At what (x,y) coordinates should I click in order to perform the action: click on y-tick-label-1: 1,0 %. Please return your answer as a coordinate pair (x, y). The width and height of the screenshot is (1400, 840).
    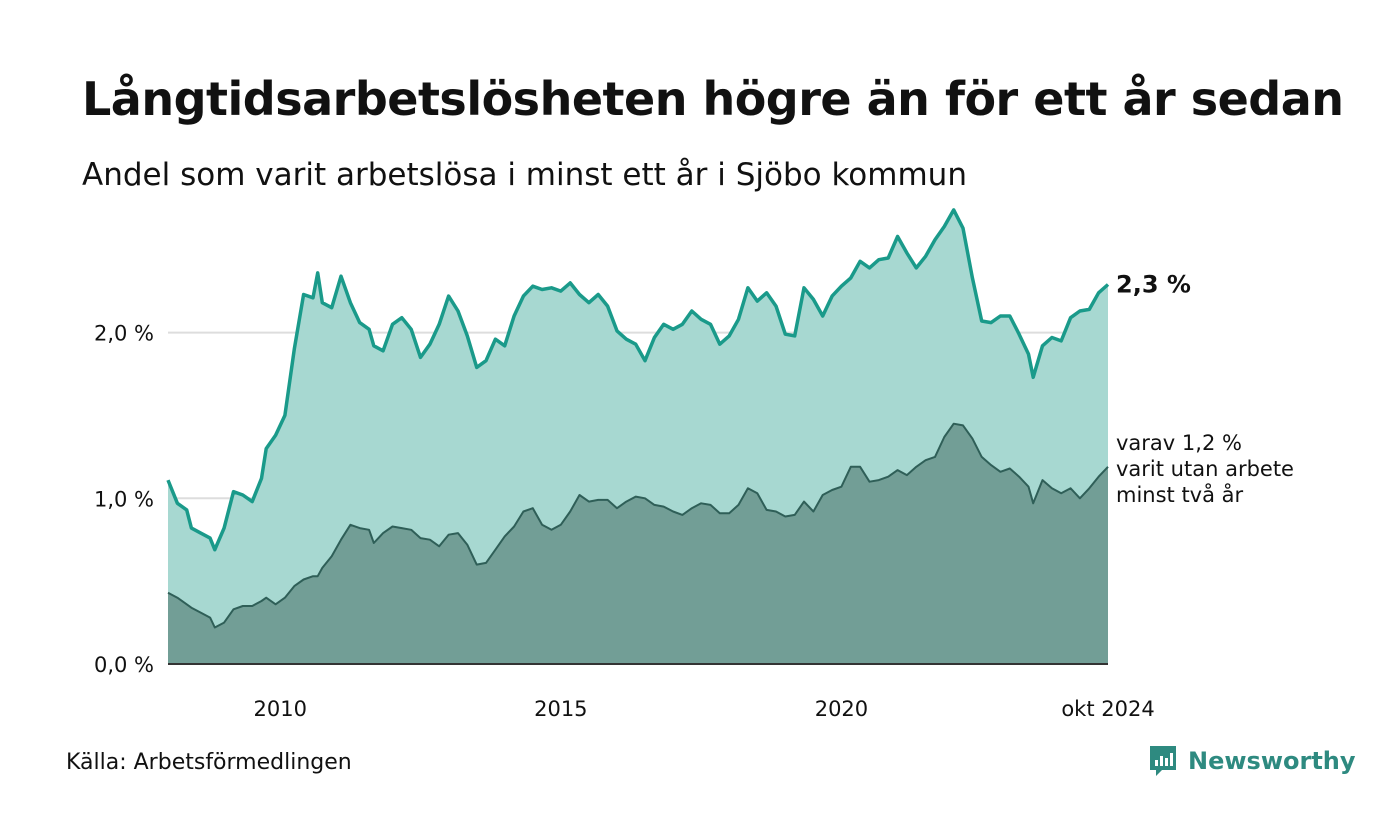
    Looking at the image, I should click on (124, 499).